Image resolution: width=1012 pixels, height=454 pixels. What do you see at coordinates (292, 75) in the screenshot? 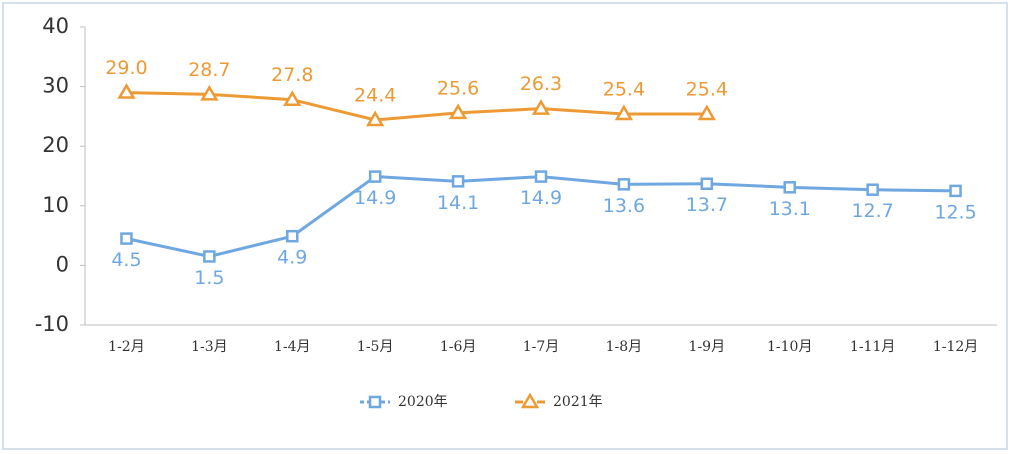
I see `data-label: 27.8` at bounding box center [292, 75].